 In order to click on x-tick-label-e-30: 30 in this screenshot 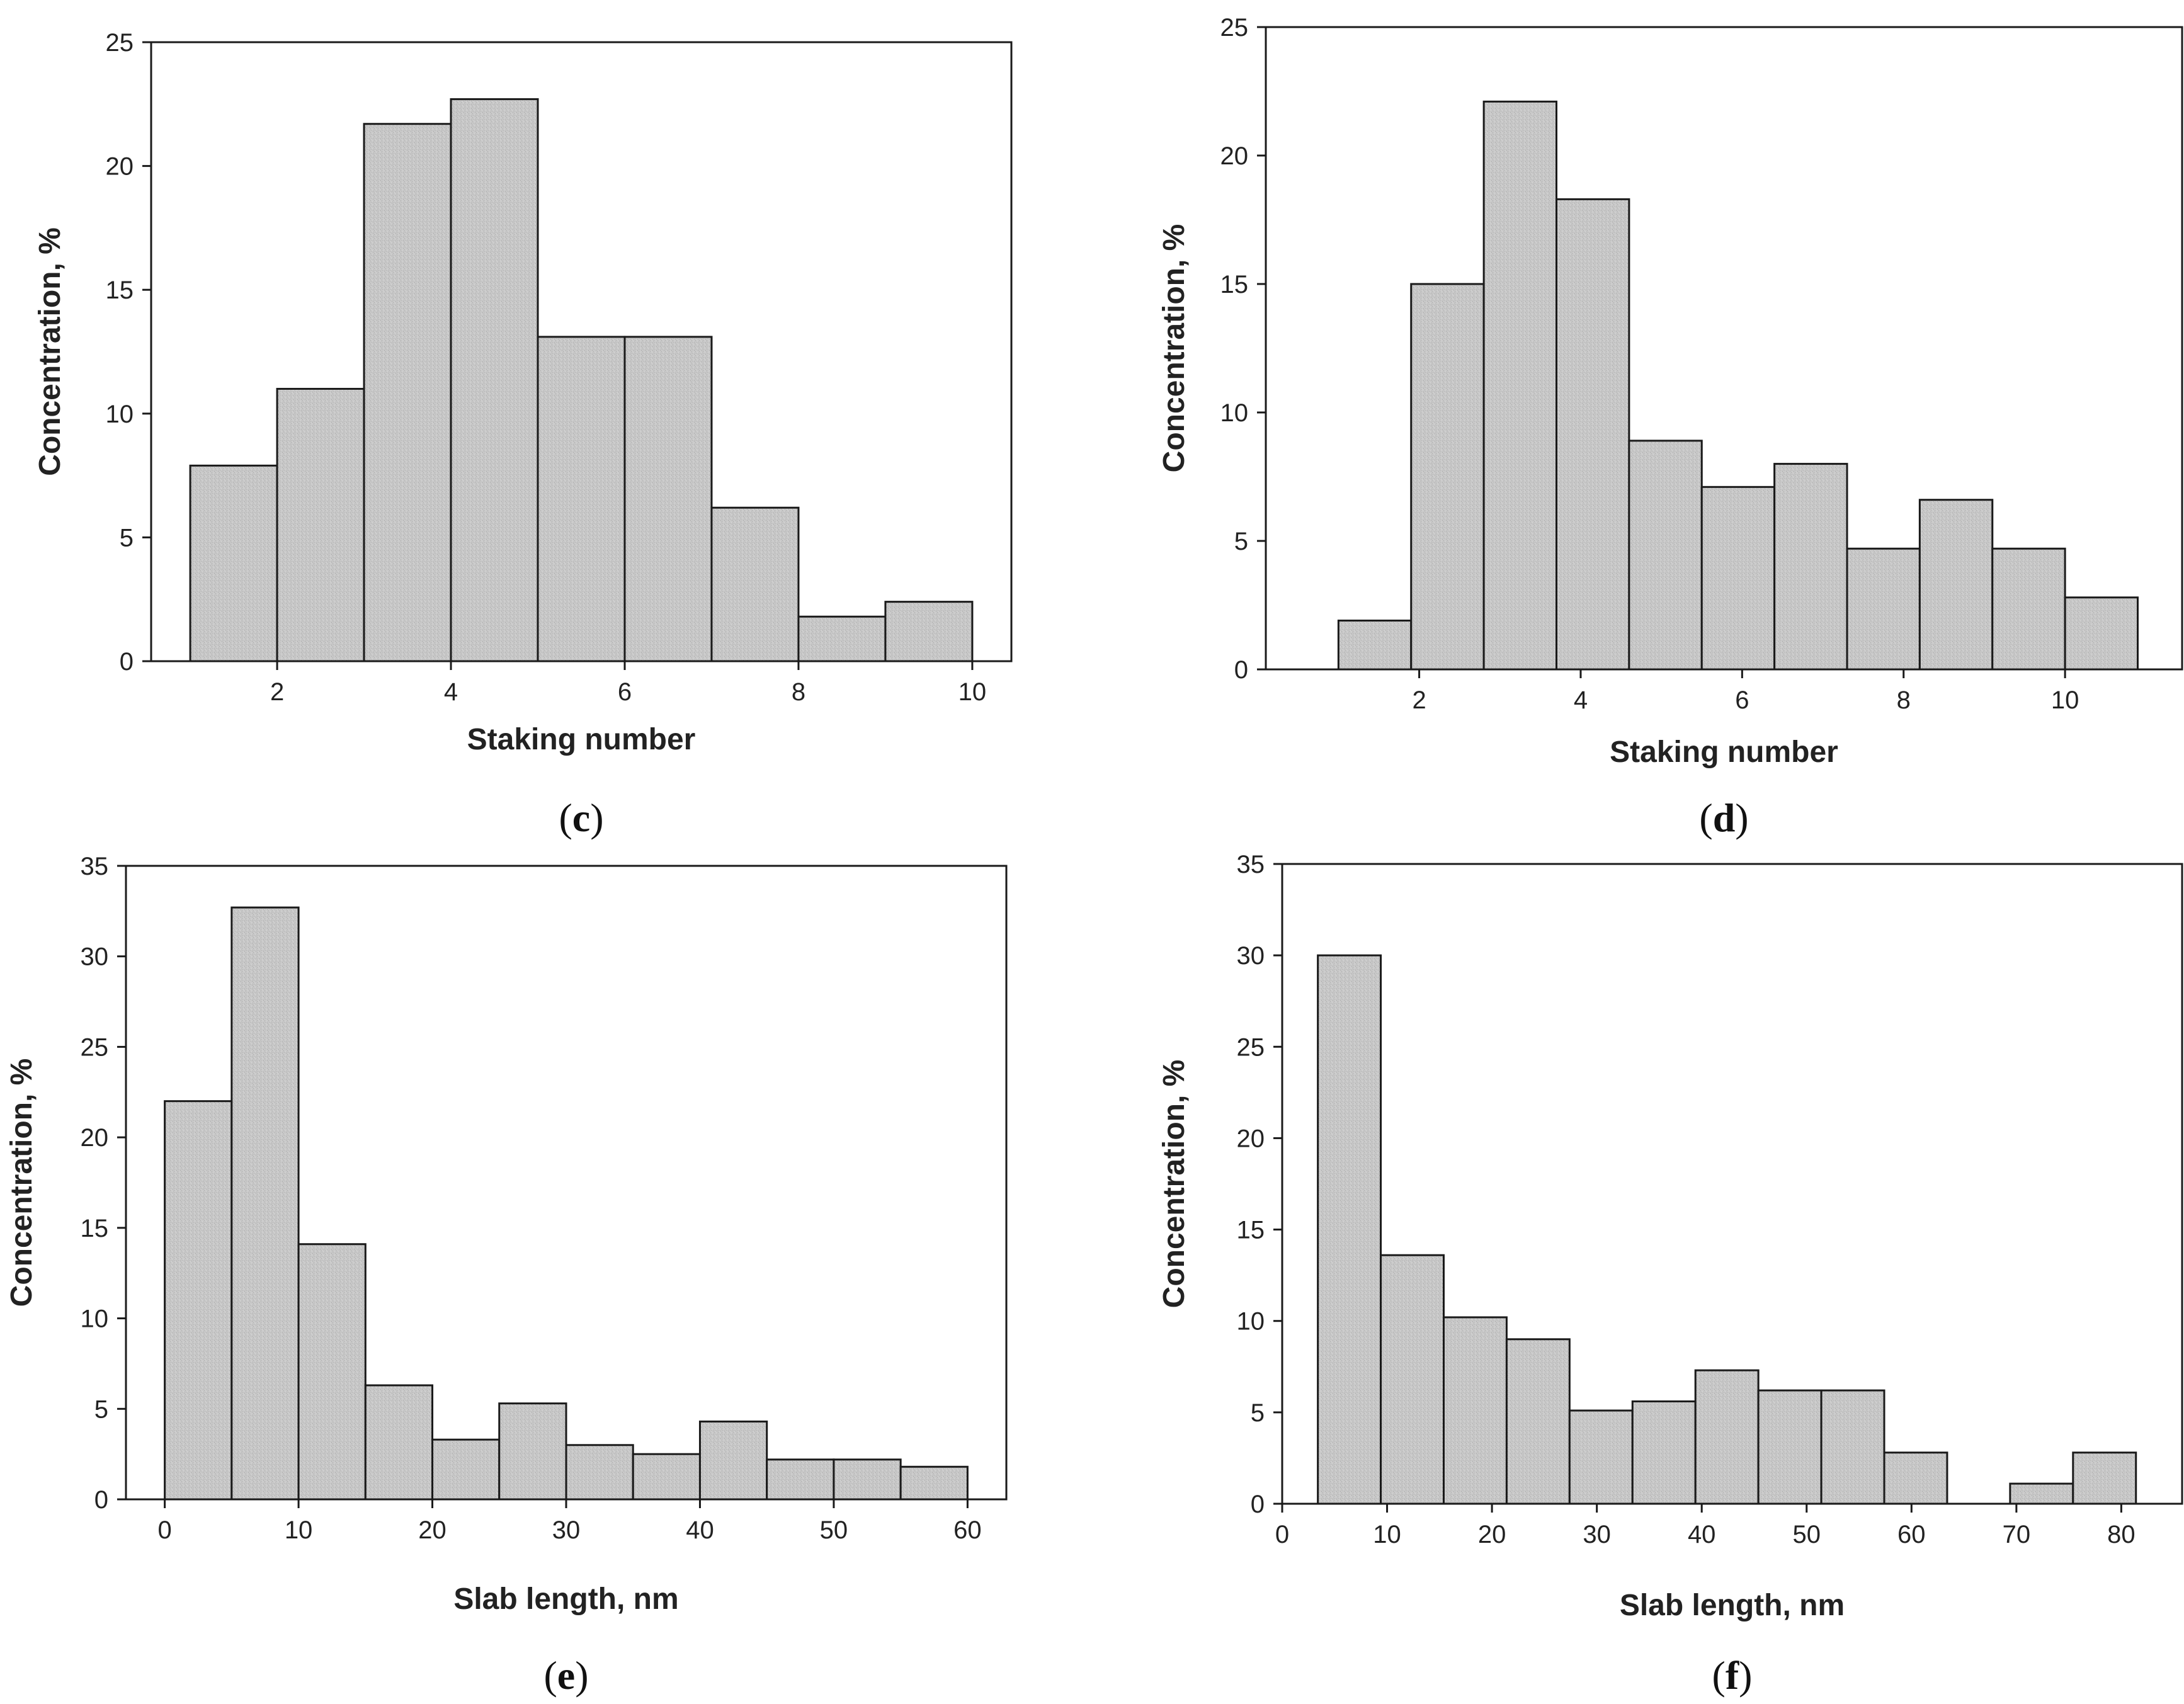, I will do `click(566, 1530)`.